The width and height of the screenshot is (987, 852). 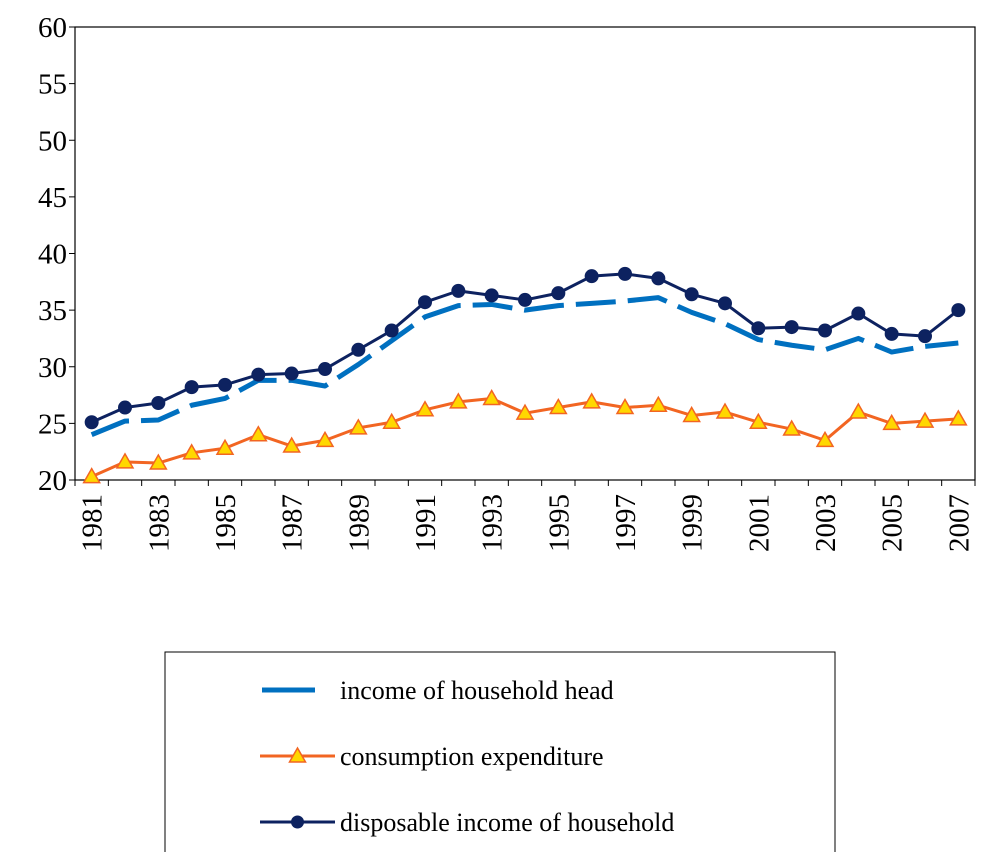 What do you see at coordinates (52, 481) in the screenshot?
I see `y-tick-label: 20` at bounding box center [52, 481].